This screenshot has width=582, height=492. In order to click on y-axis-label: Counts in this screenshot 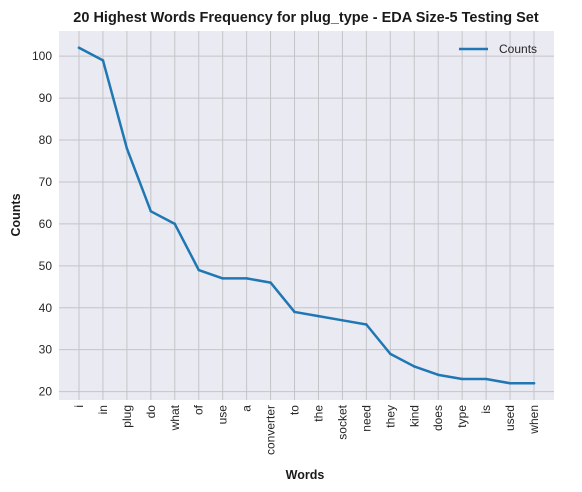, I will do `click(16, 214)`.